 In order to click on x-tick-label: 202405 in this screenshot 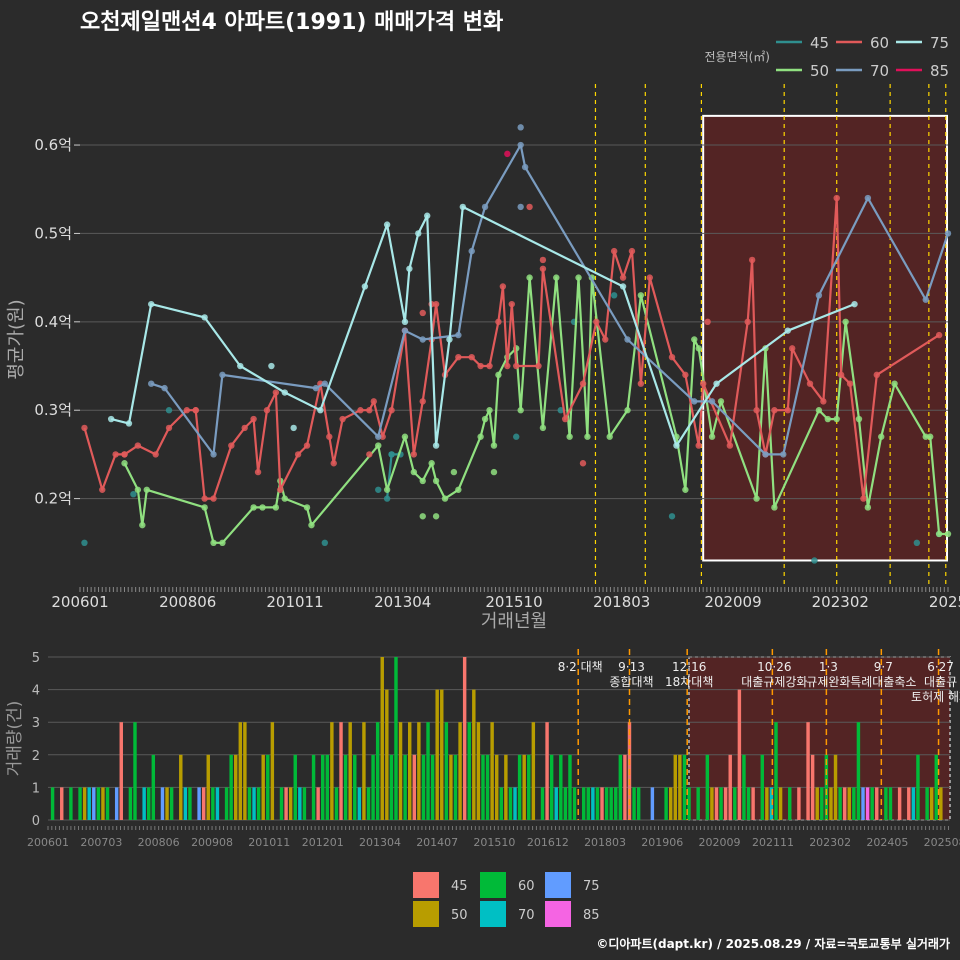, I will do `click(887, 842)`.